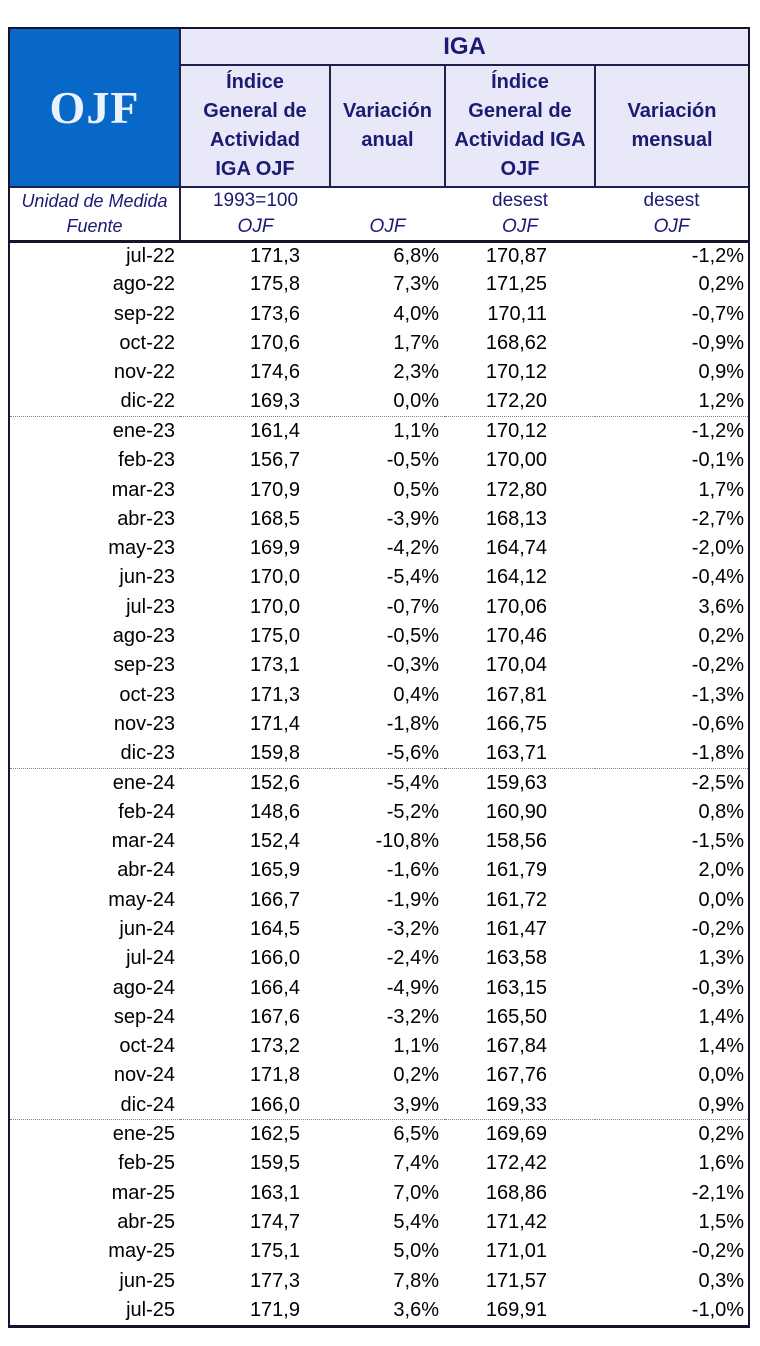 This screenshot has height=1346, width=760. I want to click on value-cell: -1,5%, so click(718, 841).